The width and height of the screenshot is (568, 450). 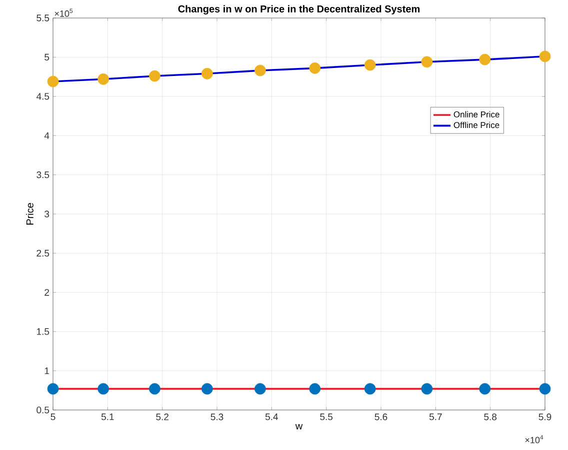 What do you see at coordinates (43, 410) in the screenshot?
I see `y-tick-label: 0.5` at bounding box center [43, 410].